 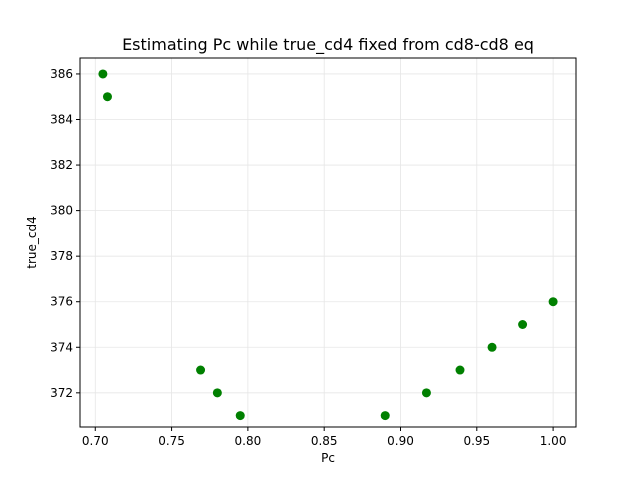 I want to click on x-tick-label: 0.75, so click(x=171, y=441).